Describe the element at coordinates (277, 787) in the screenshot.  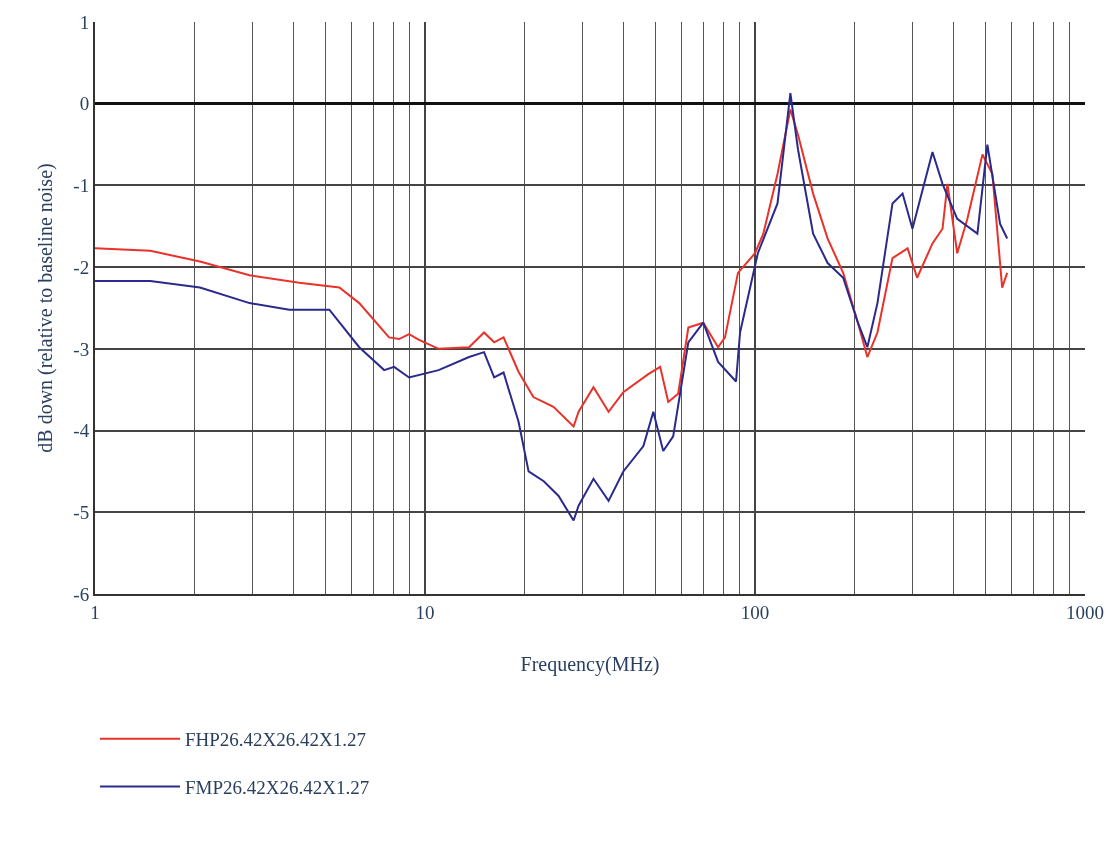
I see `legend-label: FMP26.42X26.42X1.27` at that location.